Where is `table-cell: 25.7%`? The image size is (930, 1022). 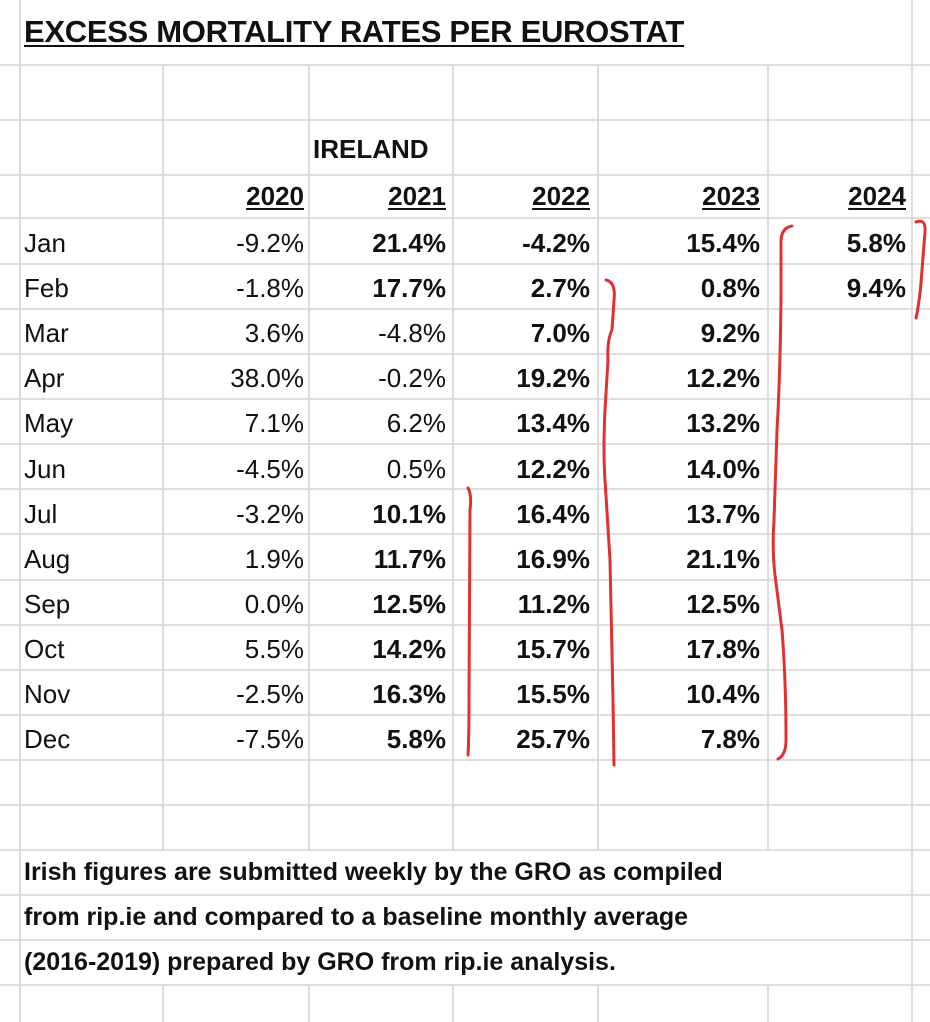 table-cell: 25.7% is located at coordinates (553, 739).